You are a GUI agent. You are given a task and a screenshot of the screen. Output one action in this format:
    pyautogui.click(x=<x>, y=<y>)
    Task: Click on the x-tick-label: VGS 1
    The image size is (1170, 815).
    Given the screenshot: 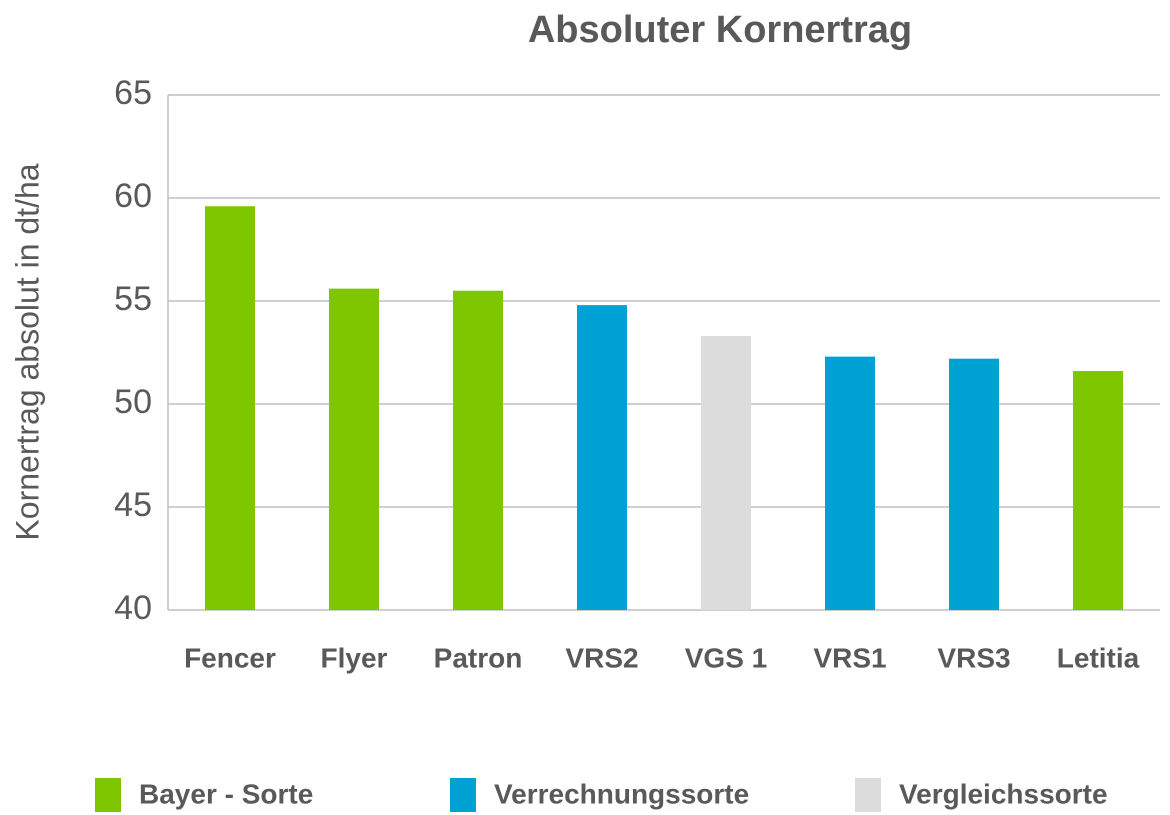 What is the action you would take?
    pyautogui.click(x=726, y=657)
    